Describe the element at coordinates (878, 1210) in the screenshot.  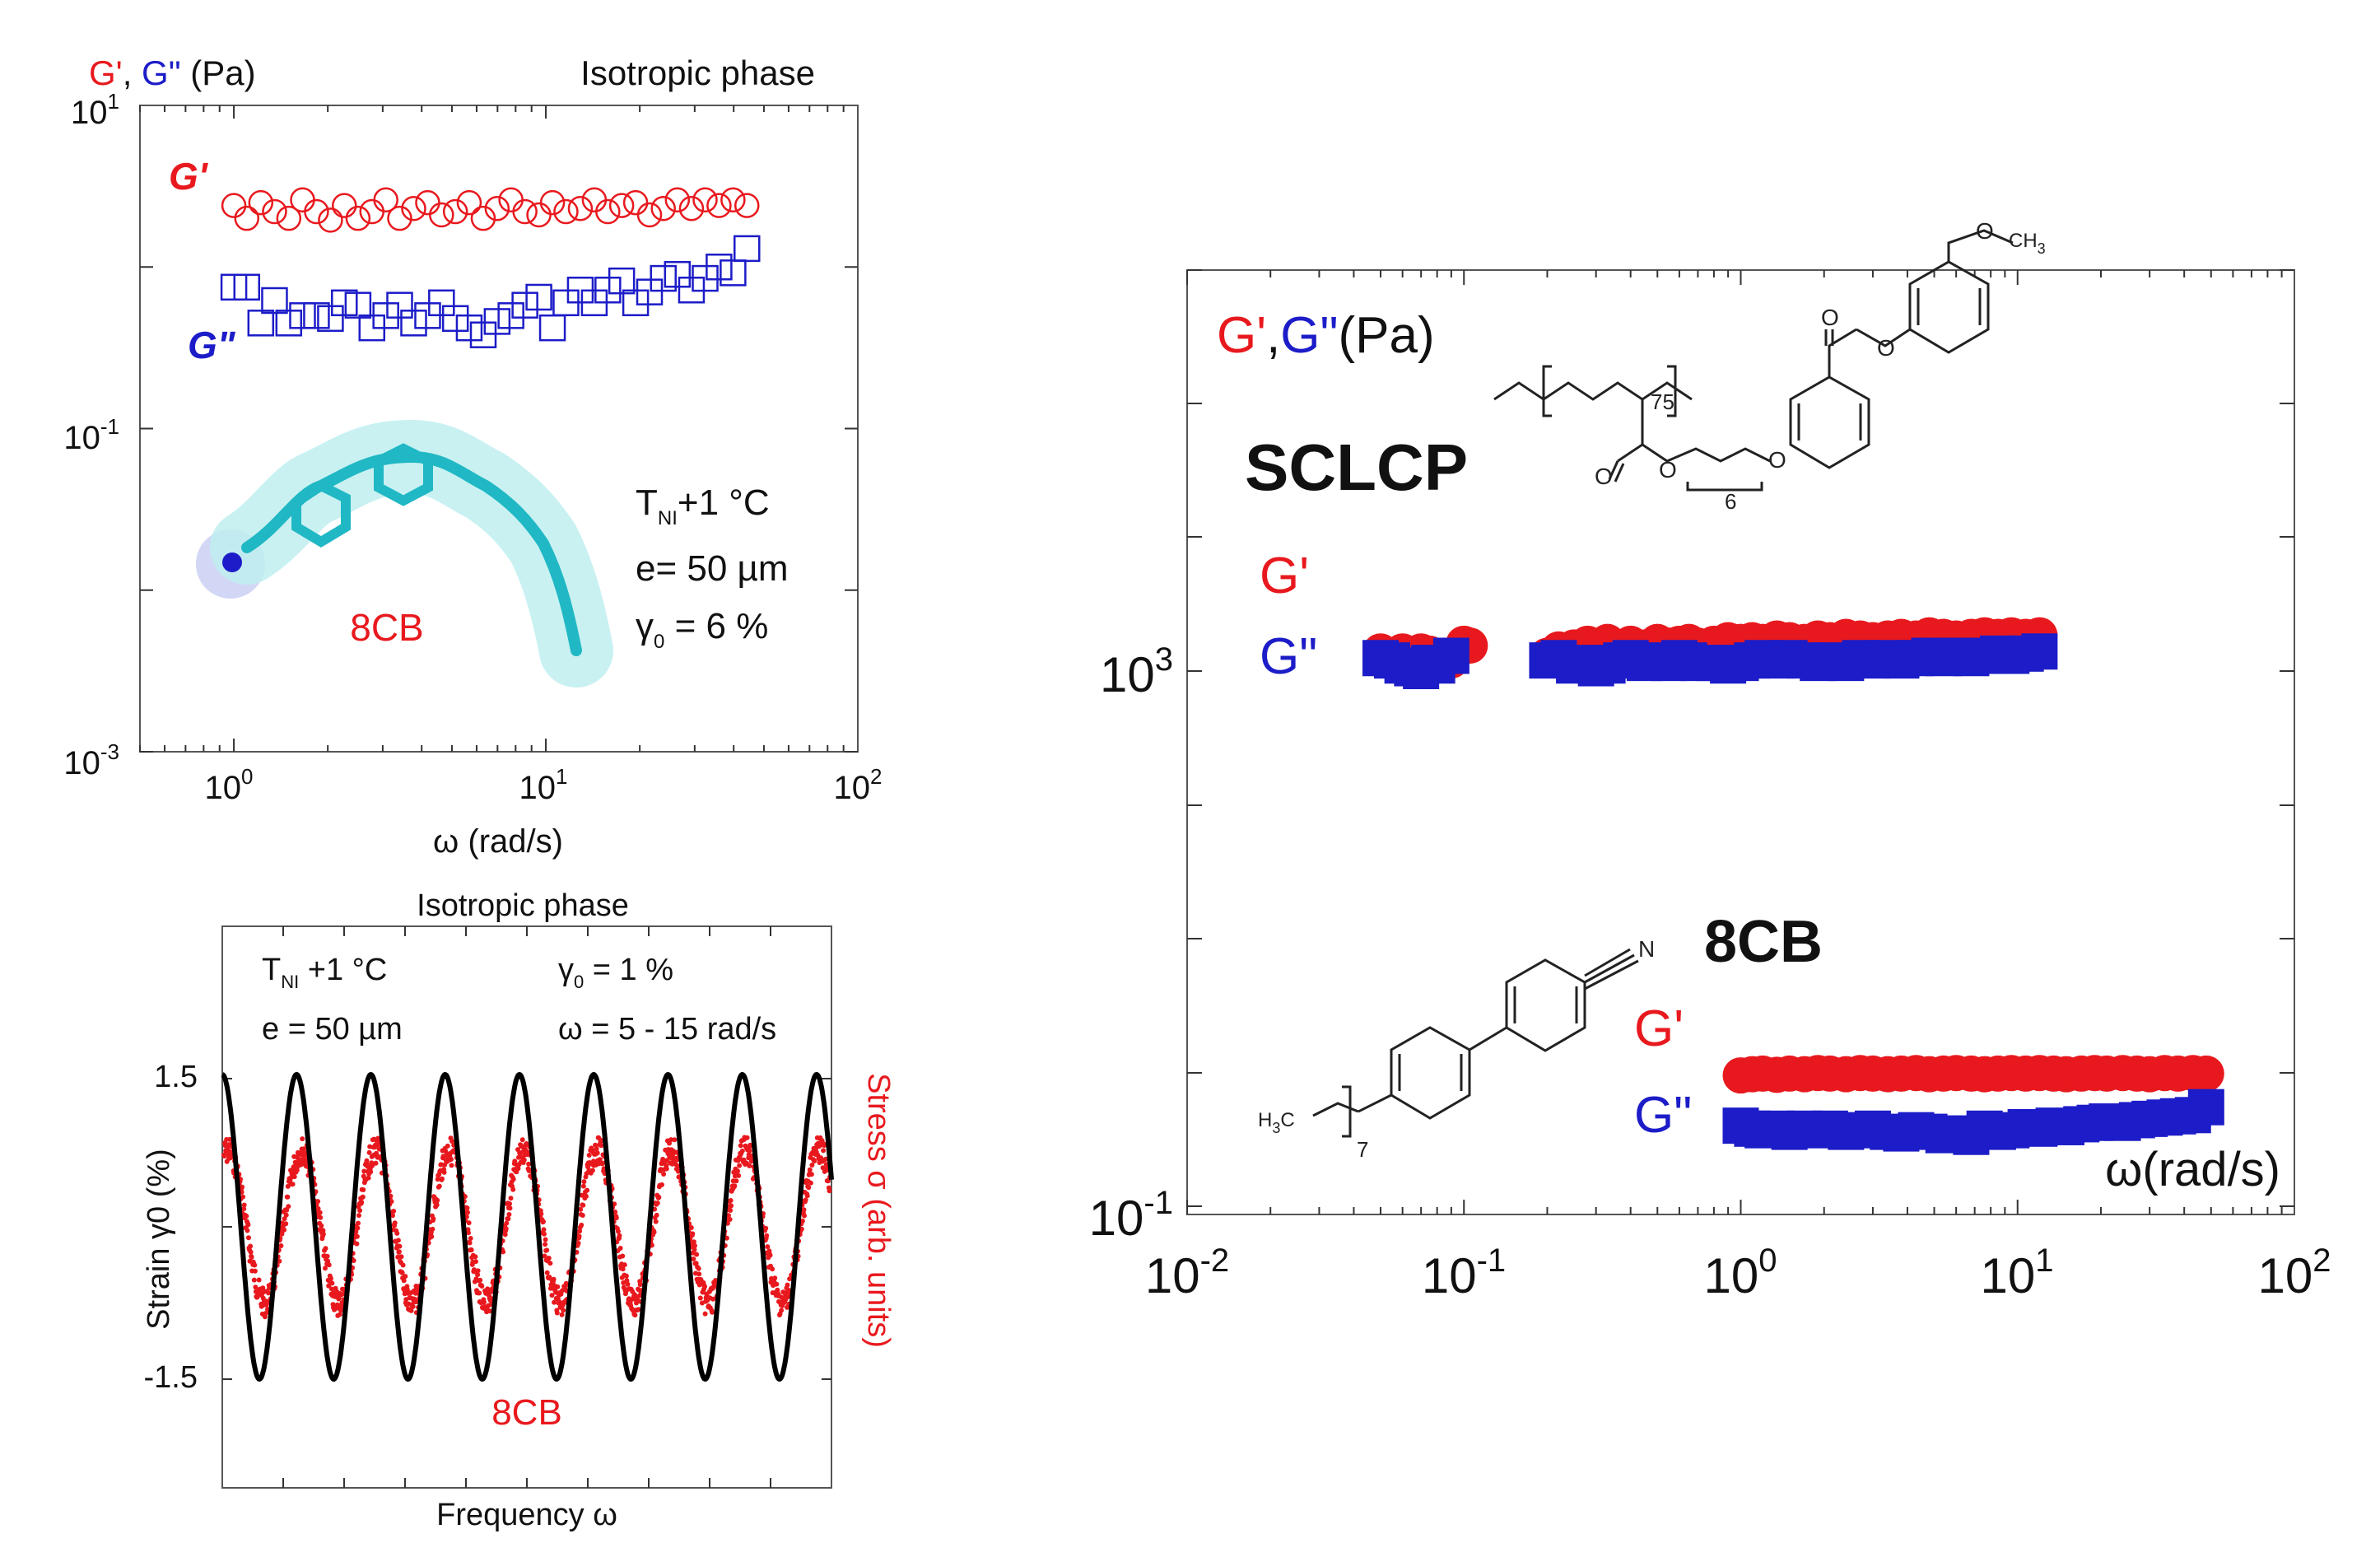
I see `panel-b-right-ylabel: Stress σ (arb. units)` at that location.